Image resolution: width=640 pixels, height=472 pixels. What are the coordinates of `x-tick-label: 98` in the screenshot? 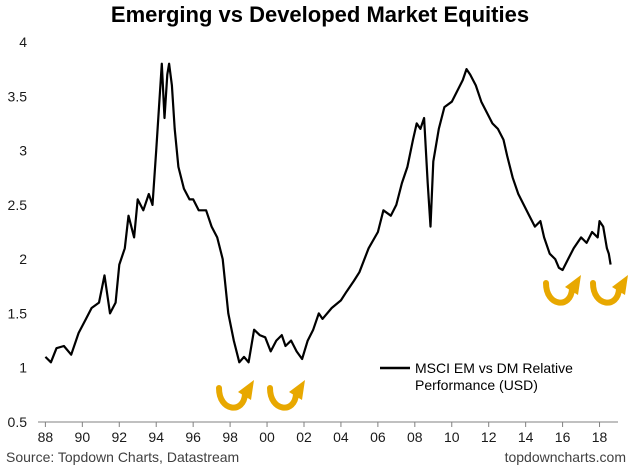 It's located at (230, 437).